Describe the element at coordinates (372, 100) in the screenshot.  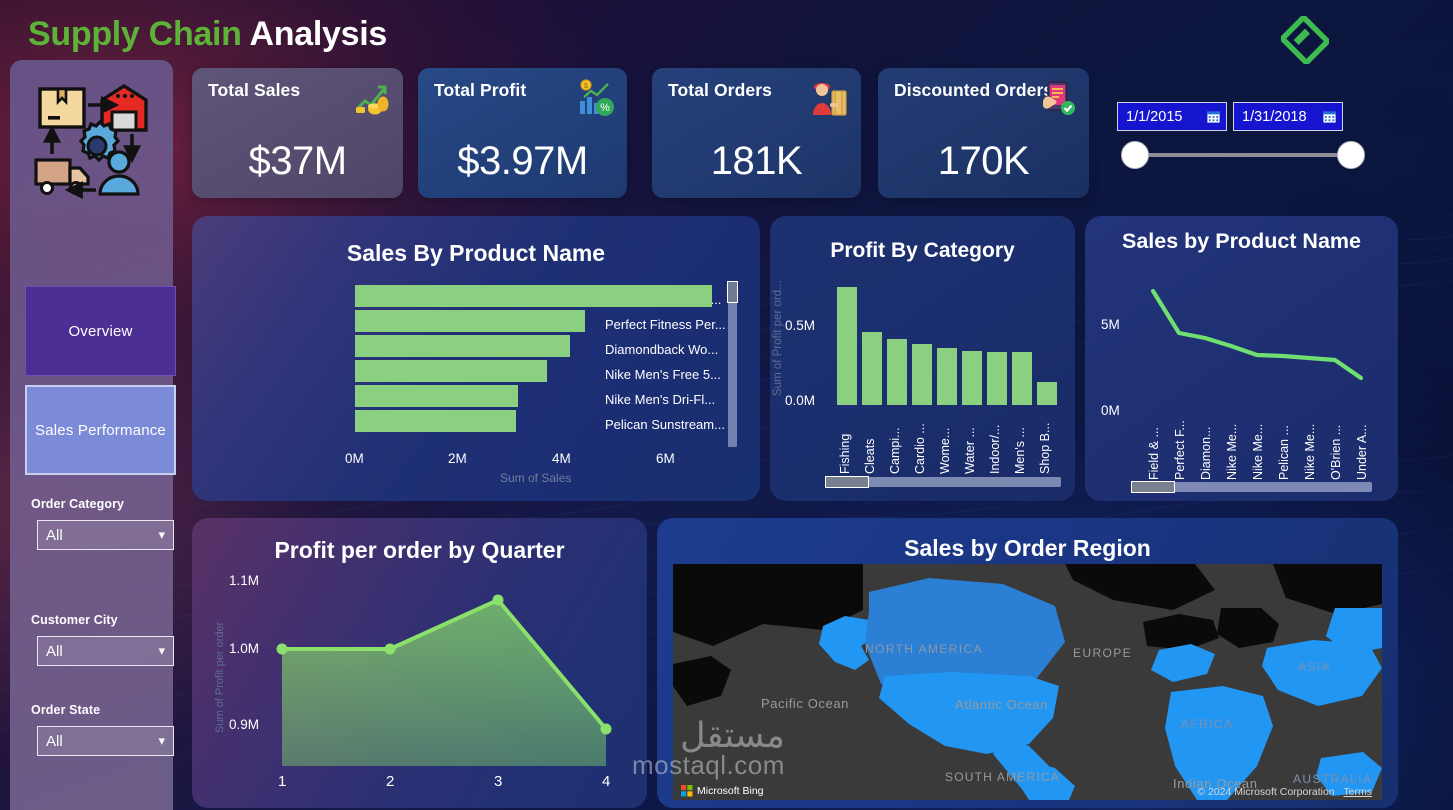
I see `money-growth-chart-icon` at that location.